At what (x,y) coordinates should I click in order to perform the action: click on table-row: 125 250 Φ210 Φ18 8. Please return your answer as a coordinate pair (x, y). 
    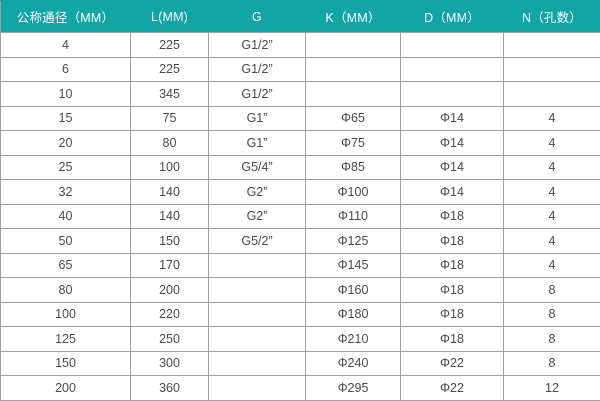
    Looking at the image, I should click on (300, 339).